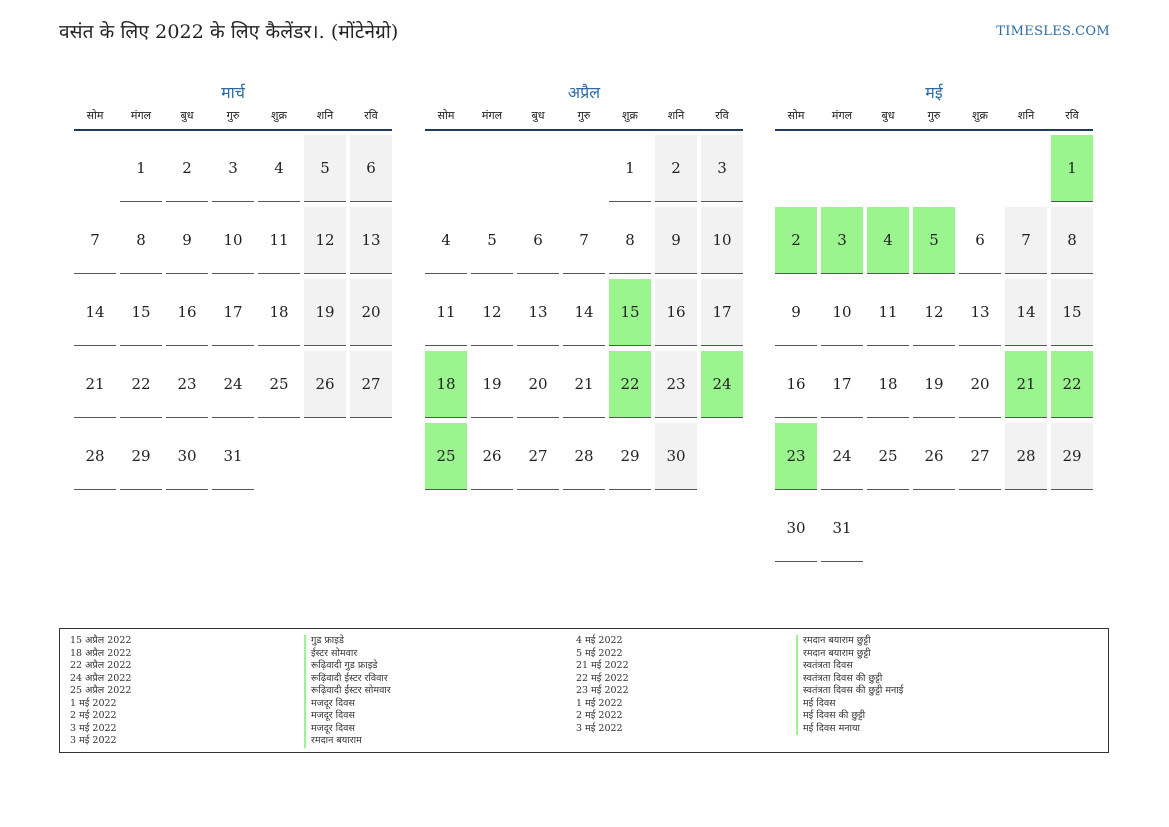 This screenshot has height=827, width=1169. I want to click on day-cell: 14, so click(95, 312).